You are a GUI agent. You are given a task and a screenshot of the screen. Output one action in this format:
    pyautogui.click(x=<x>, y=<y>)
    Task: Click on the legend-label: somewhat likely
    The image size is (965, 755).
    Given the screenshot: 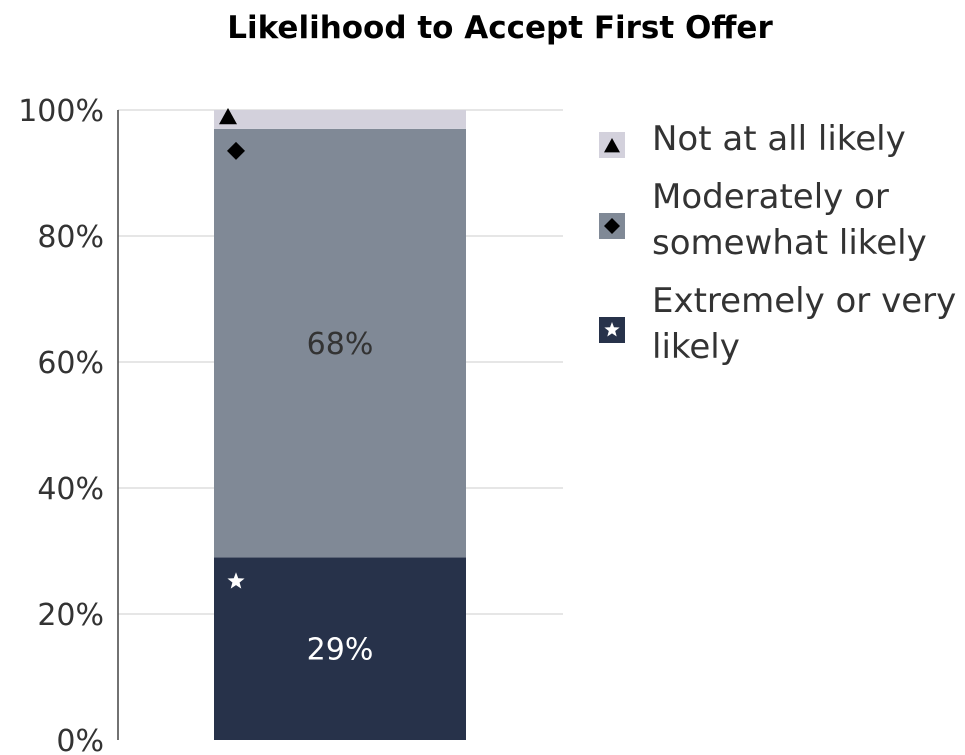 What is the action you would take?
    pyautogui.click(x=789, y=243)
    